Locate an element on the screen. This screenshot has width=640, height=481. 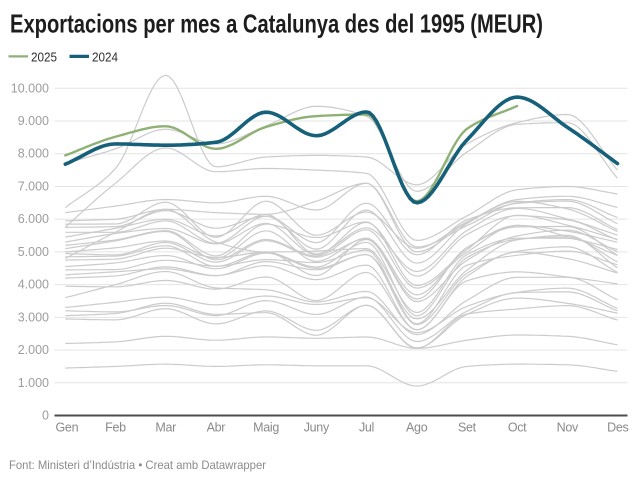
svg-text: Feb is located at coordinates (115, 428).